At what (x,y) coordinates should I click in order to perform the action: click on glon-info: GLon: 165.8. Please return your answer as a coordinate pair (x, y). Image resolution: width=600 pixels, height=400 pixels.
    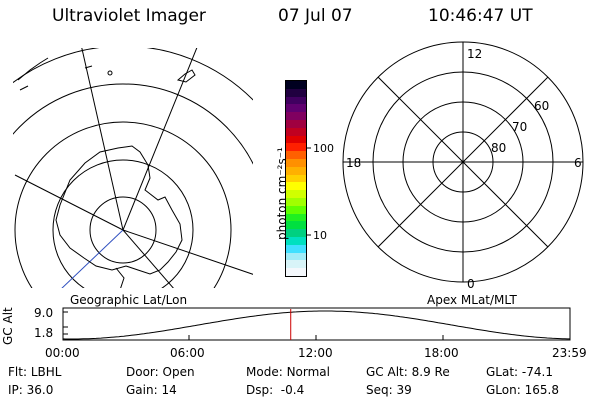
    Looking at the image, I should click on (522, 390).